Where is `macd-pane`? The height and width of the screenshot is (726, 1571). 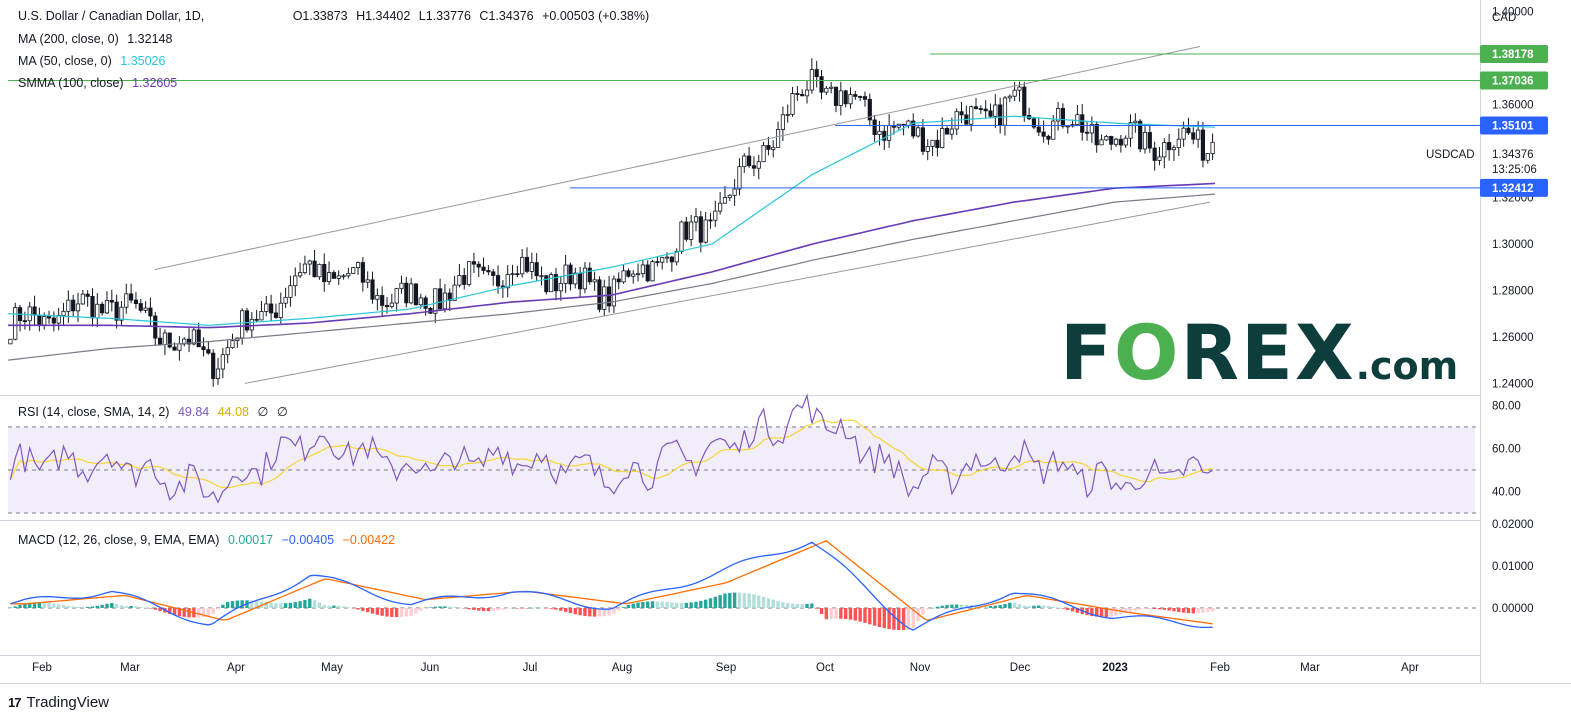 macd-pane is located at coordinates (744, 585).